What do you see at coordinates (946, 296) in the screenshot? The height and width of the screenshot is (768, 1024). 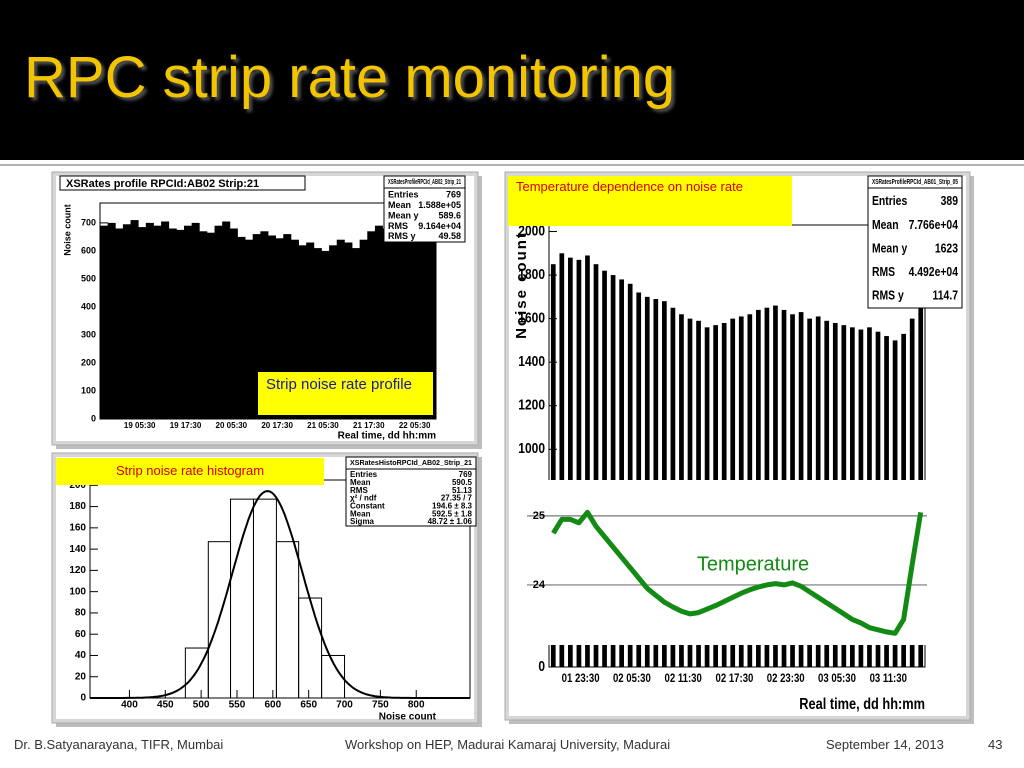 I see `stats-value: 114.7` at bounding box center [946, 296].